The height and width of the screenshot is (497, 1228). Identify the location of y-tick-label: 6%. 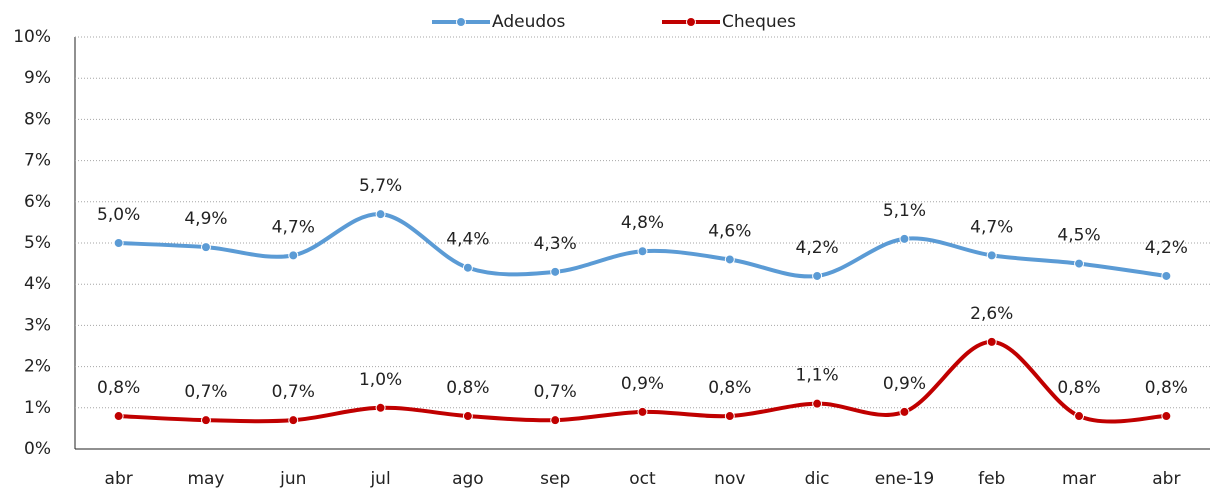
(37, 202).